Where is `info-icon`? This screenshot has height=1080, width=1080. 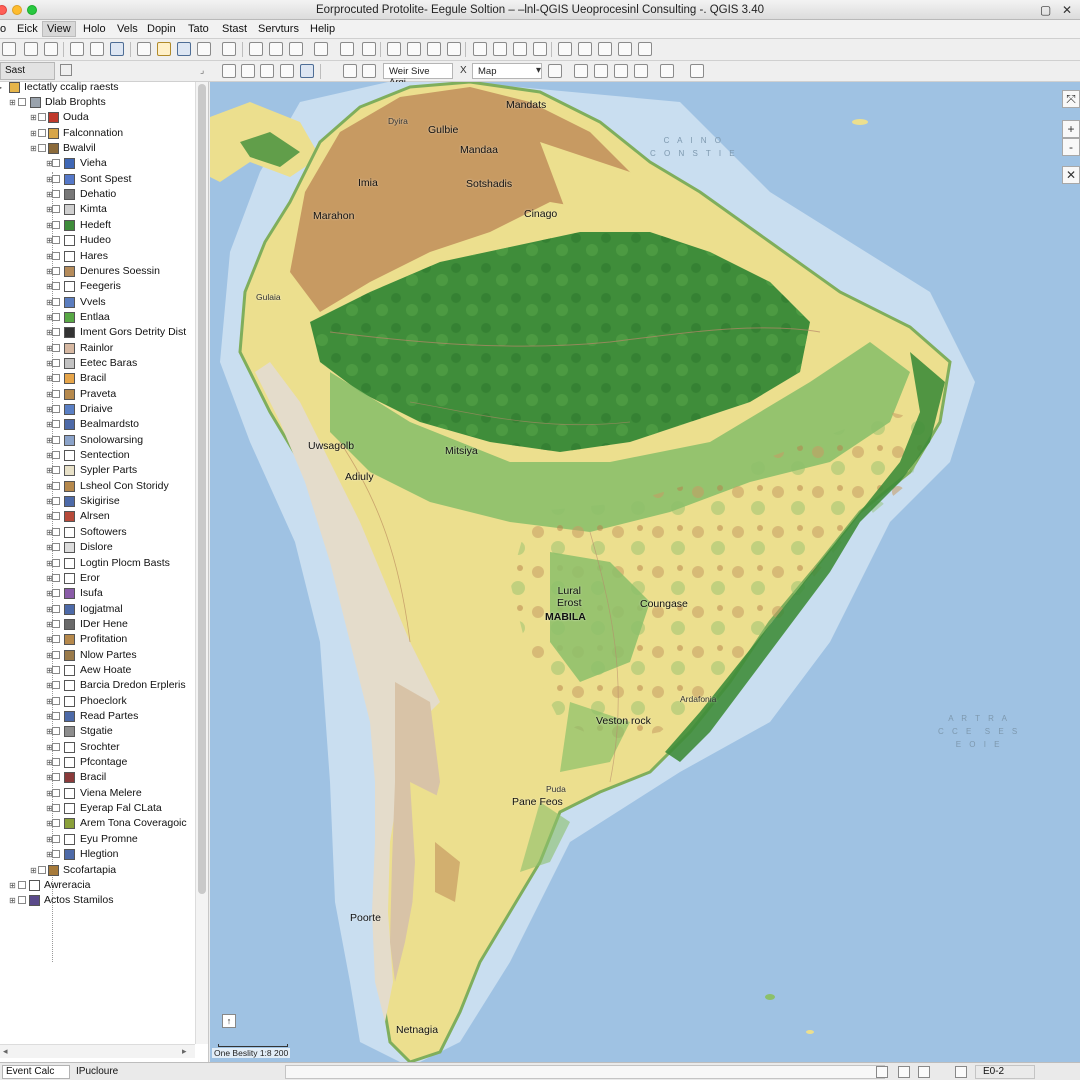
info-icon is located at coordinates (480, 49).